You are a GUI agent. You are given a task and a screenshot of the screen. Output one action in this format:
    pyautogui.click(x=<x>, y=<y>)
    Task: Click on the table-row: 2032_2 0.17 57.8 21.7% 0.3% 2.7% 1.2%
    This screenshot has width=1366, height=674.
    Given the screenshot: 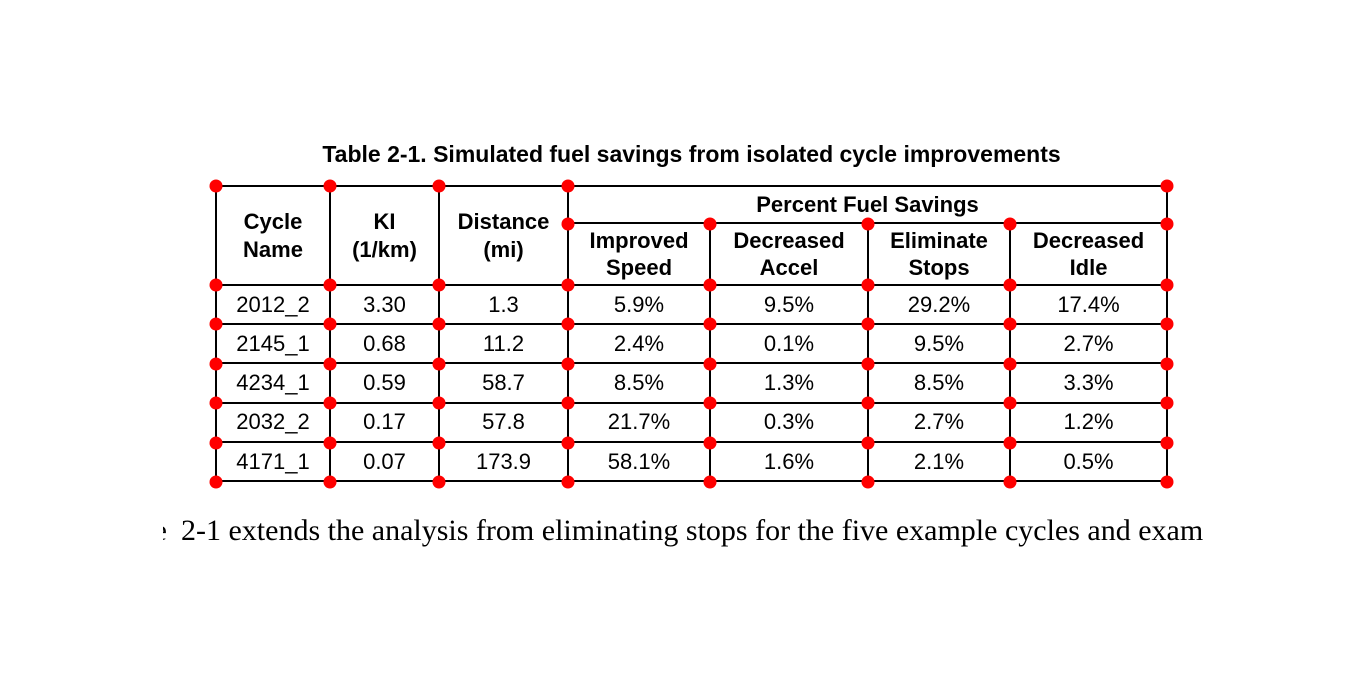 What is the action you would take?
    pyautogui.click(x=692, y=422)
    